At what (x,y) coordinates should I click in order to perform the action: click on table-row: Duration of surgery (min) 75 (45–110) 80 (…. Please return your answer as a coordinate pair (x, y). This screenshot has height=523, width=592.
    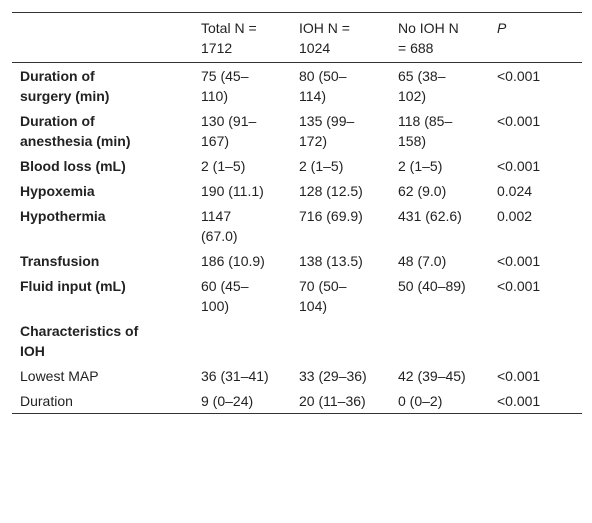
    Looking at the image, I should click on (297, 86).